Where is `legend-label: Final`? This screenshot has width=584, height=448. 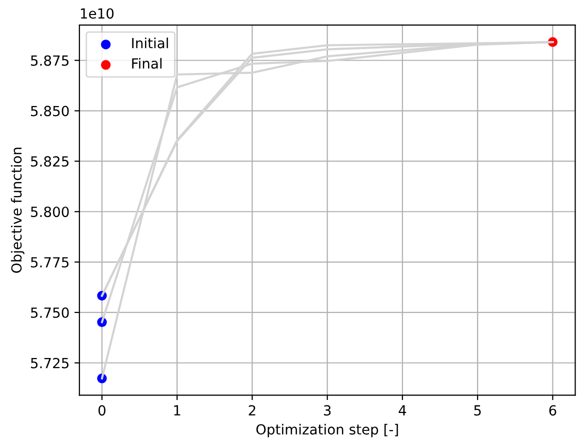
legend-label: Final is located at coordinates (147, 63).